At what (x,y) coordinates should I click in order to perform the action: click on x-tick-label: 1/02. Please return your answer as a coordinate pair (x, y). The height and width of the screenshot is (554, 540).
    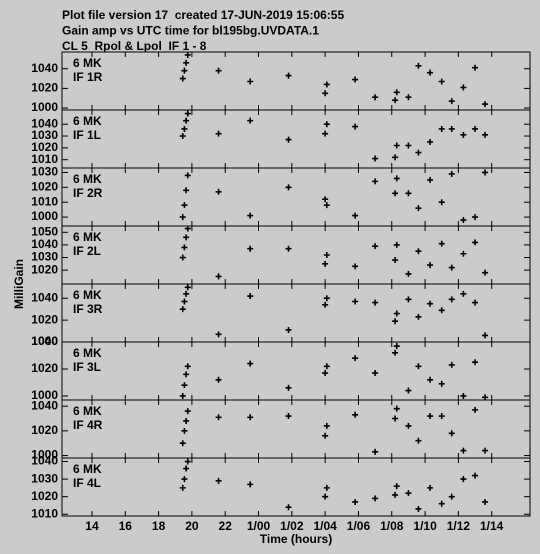
    Looking at the image, I should click on (292, 526).